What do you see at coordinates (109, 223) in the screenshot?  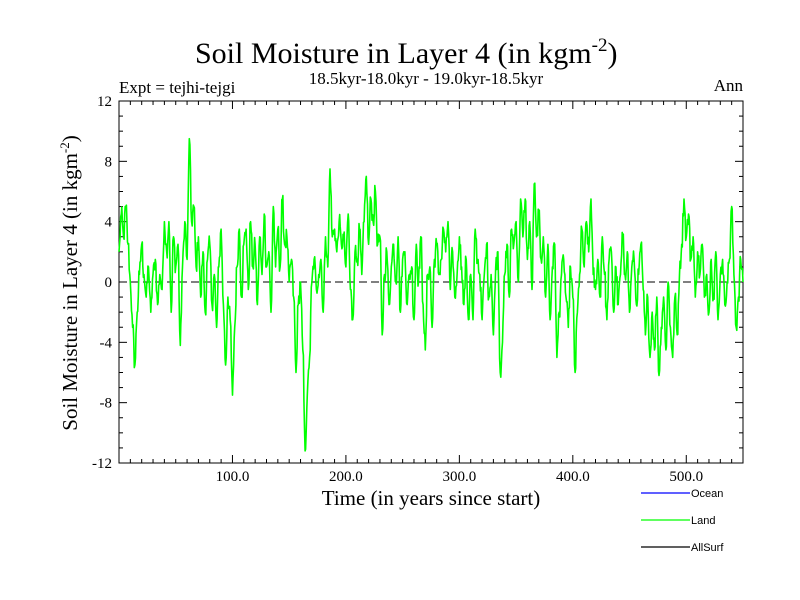 I see `y-tick-label: 4` at bounding box center [109, 223].